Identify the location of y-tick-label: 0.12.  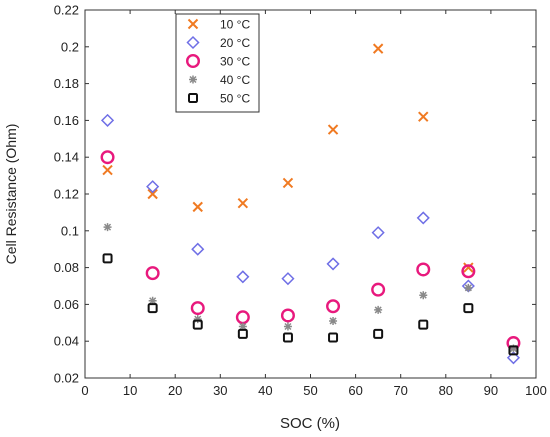
(66, 194).